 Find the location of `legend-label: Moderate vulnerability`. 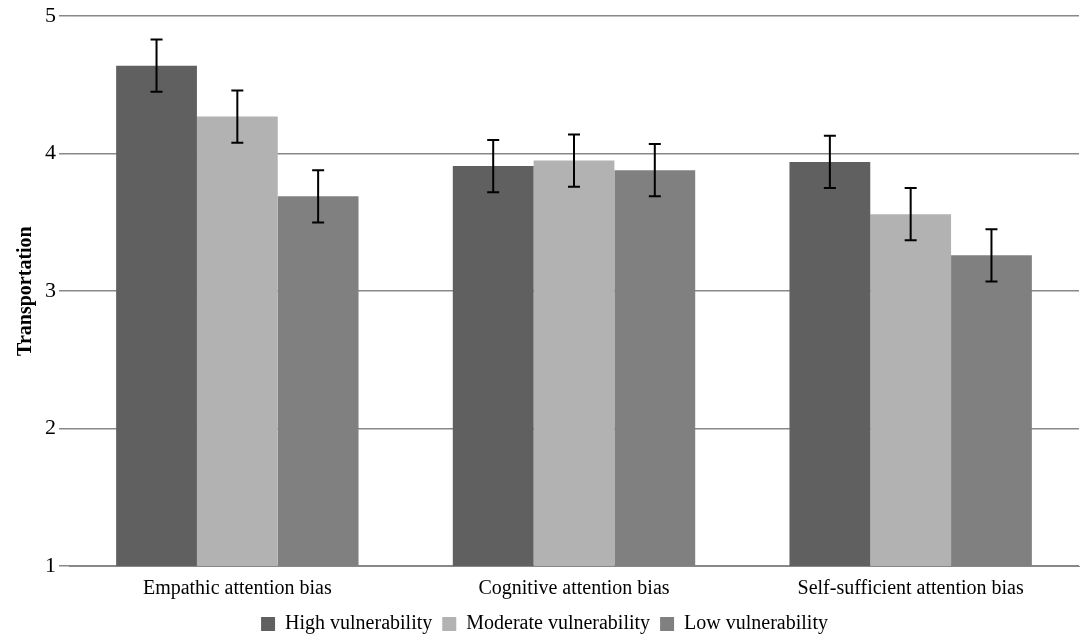

legend-label: Moderate vulnerability is located at coordinates (558, 623).